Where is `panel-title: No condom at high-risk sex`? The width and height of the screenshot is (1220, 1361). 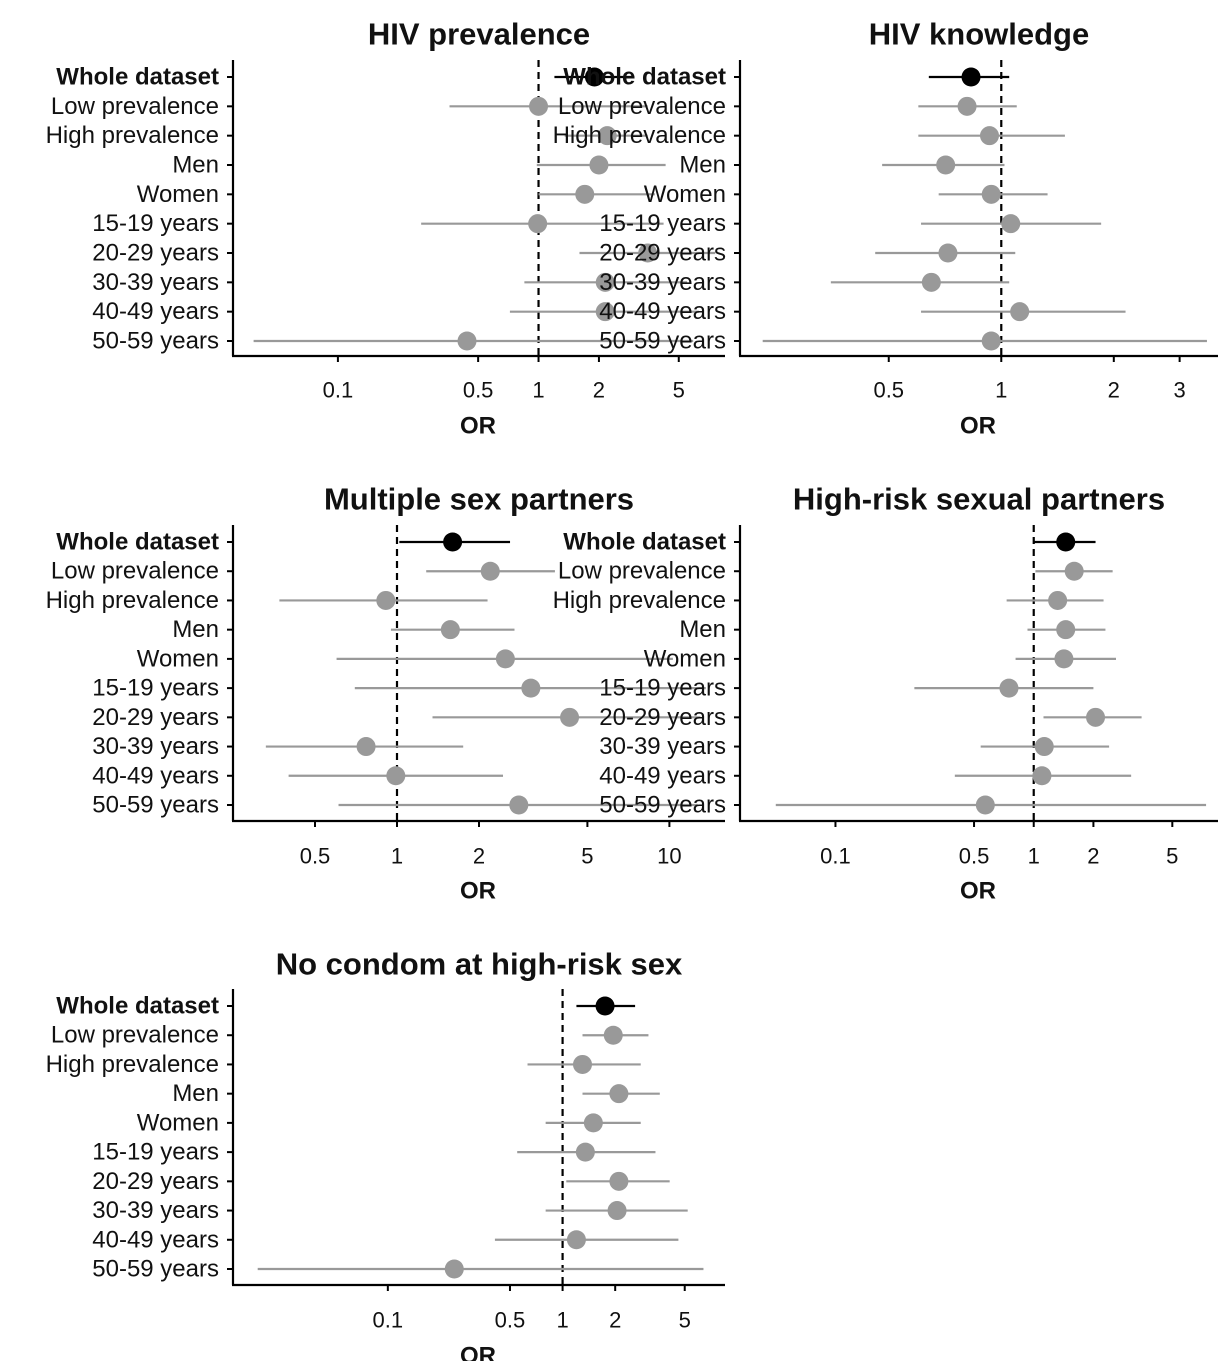 panel-title: No condom at high-risk sex is located at coordinates (479, 964).